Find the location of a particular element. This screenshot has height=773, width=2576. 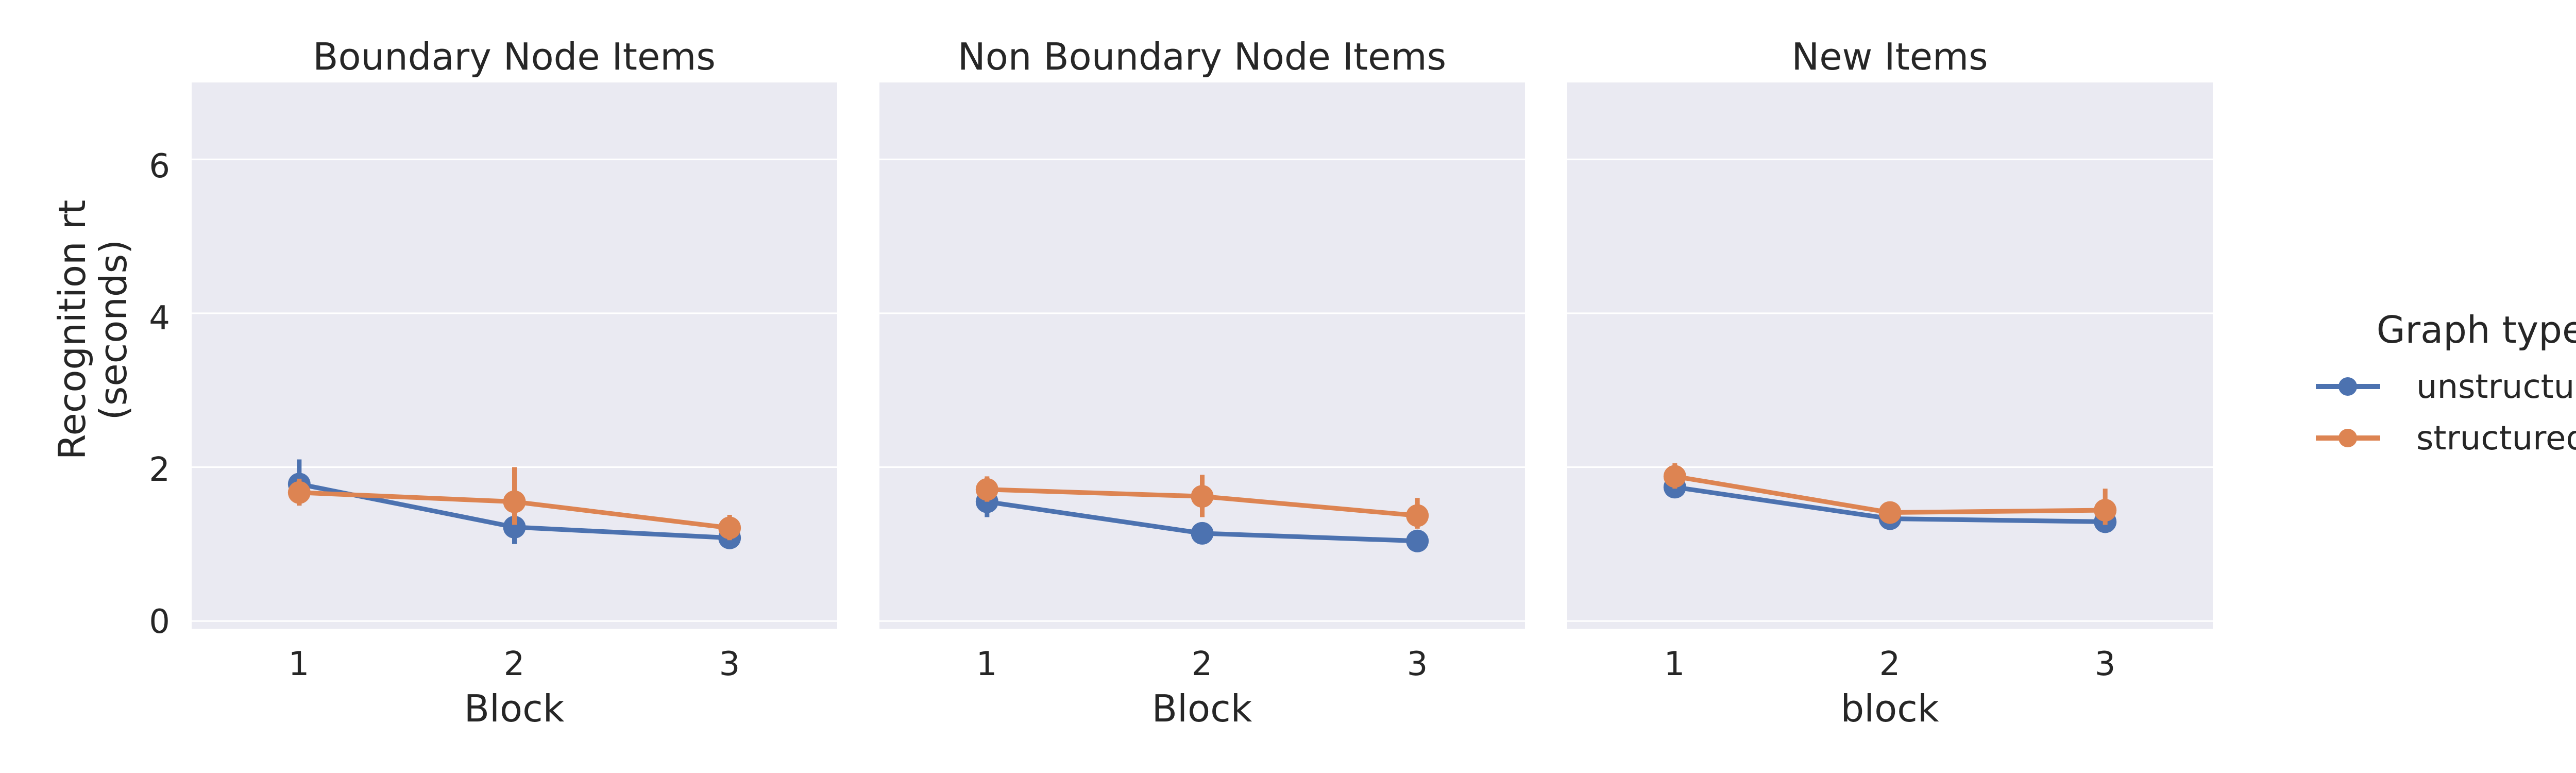

y-tick-label: 2 is located at coordinates (159, 470).